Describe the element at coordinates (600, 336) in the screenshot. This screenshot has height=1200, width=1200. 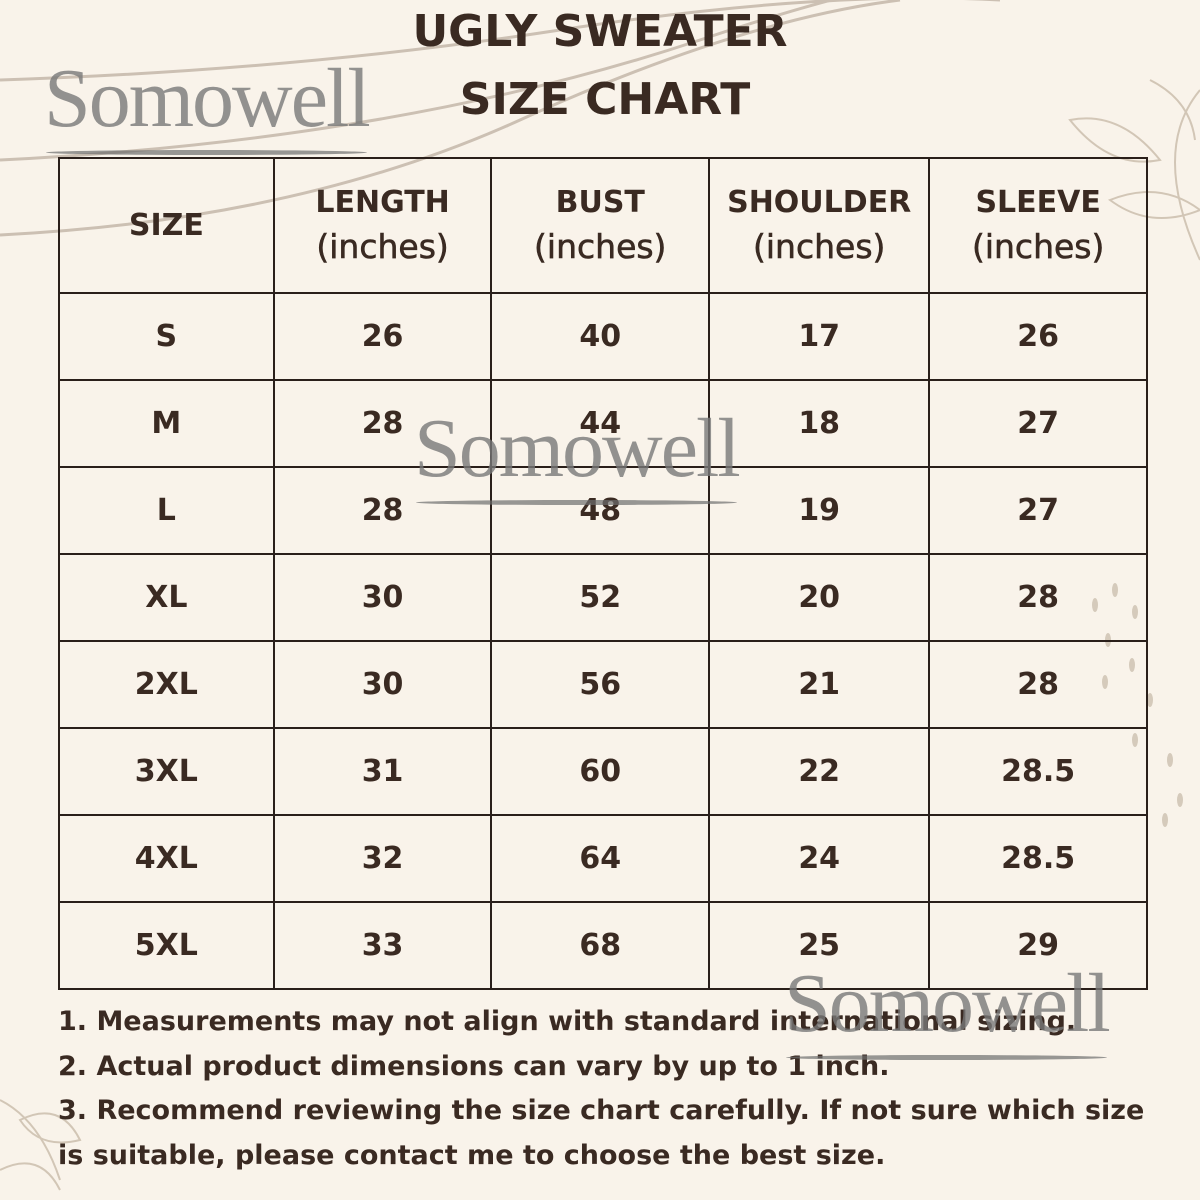
I see `cell-bust: 40` at that location.